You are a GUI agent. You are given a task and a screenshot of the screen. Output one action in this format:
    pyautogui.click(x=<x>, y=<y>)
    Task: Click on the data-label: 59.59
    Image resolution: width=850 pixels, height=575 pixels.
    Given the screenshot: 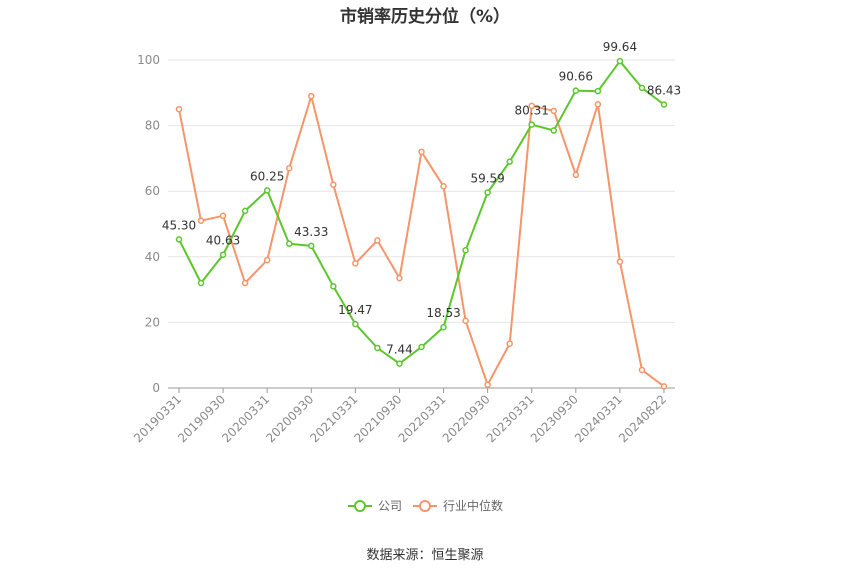 What is the action you would take?
    pyautogui.click(x=487, y=179)
    